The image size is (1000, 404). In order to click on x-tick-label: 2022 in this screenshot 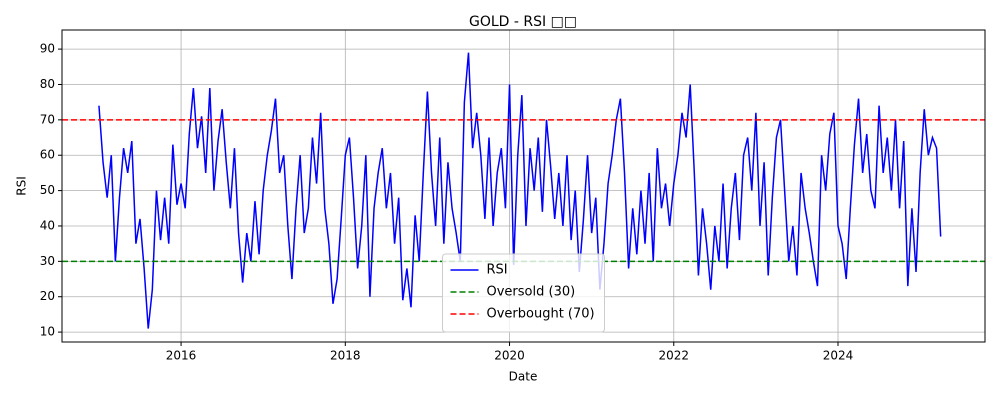, I will do `click(674, 356)`.